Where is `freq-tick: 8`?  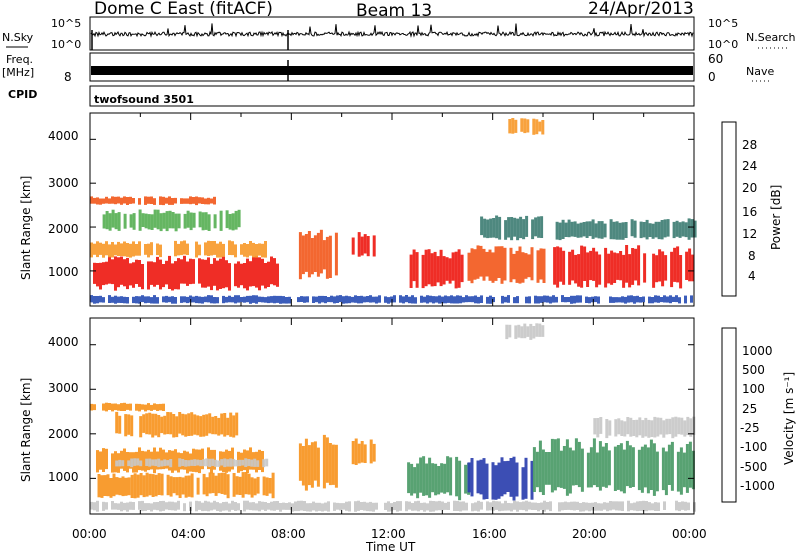
freq-tick: 8 is located at coordinates (68, 77).